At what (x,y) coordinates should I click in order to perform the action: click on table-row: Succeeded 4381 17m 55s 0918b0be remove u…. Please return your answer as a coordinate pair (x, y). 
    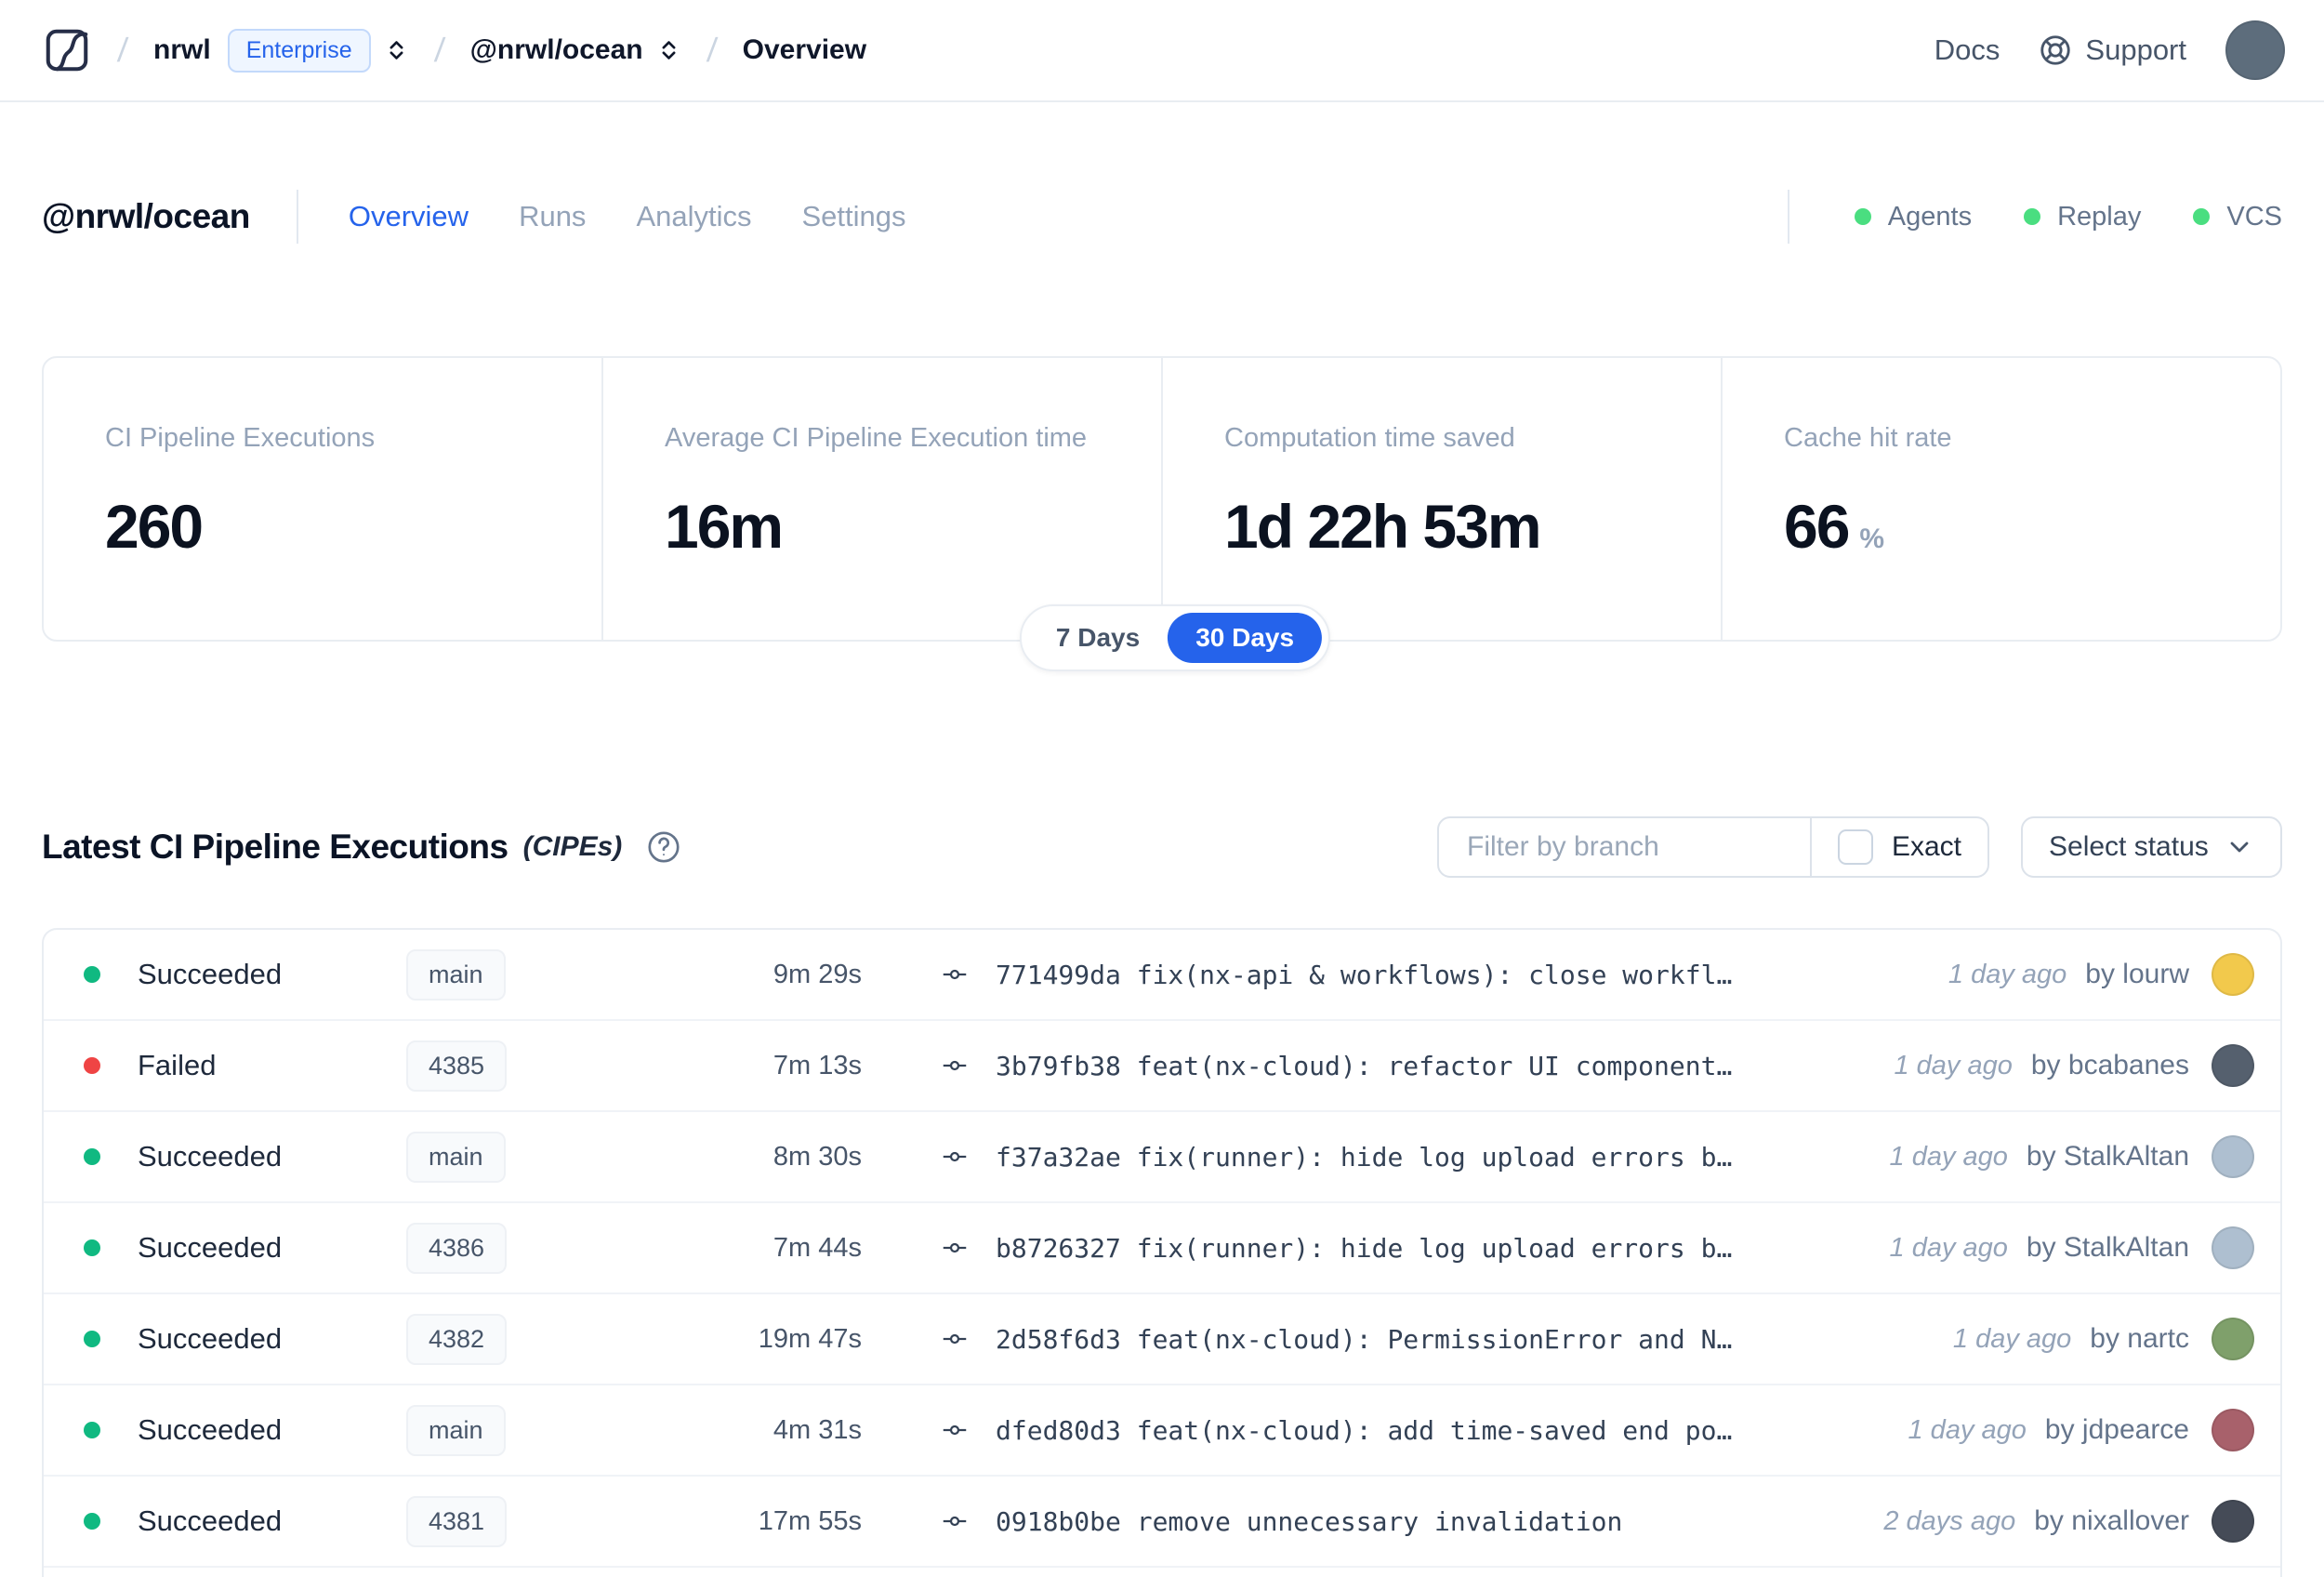
    Looking at the image, I should click on (1162, 1522).